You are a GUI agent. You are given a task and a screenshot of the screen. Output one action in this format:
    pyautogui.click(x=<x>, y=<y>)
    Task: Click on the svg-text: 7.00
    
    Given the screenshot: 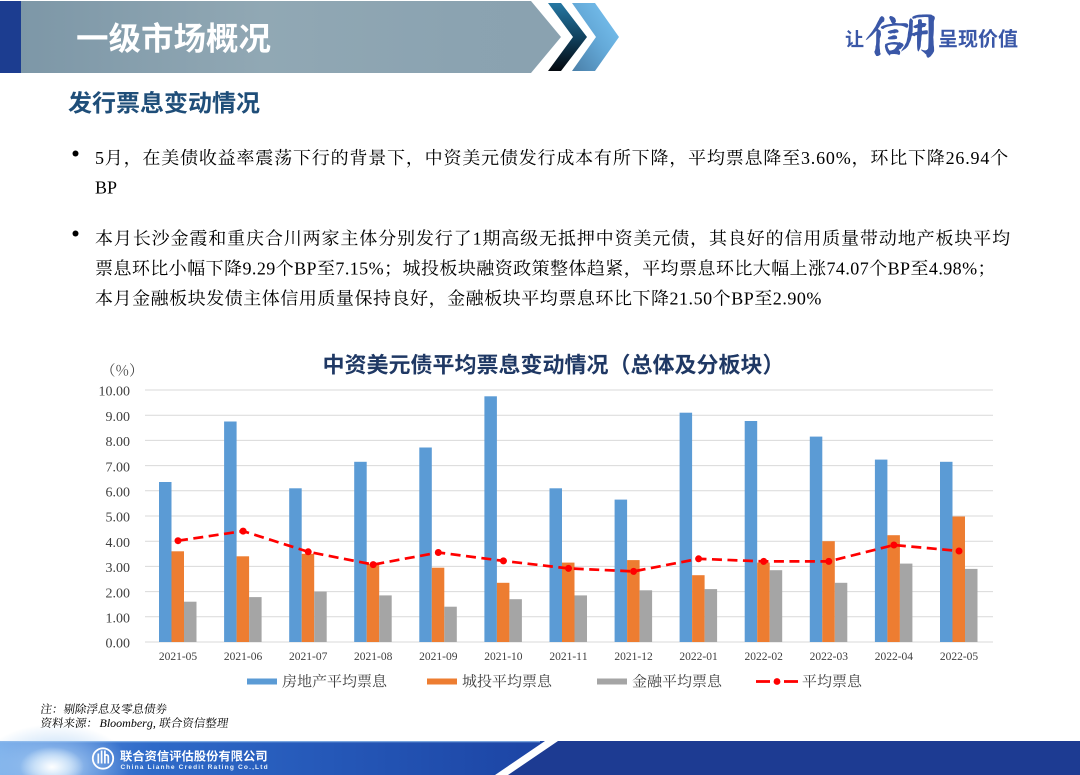 What is the action you would take?
    pyautogui.click(x=118, y=467)
    